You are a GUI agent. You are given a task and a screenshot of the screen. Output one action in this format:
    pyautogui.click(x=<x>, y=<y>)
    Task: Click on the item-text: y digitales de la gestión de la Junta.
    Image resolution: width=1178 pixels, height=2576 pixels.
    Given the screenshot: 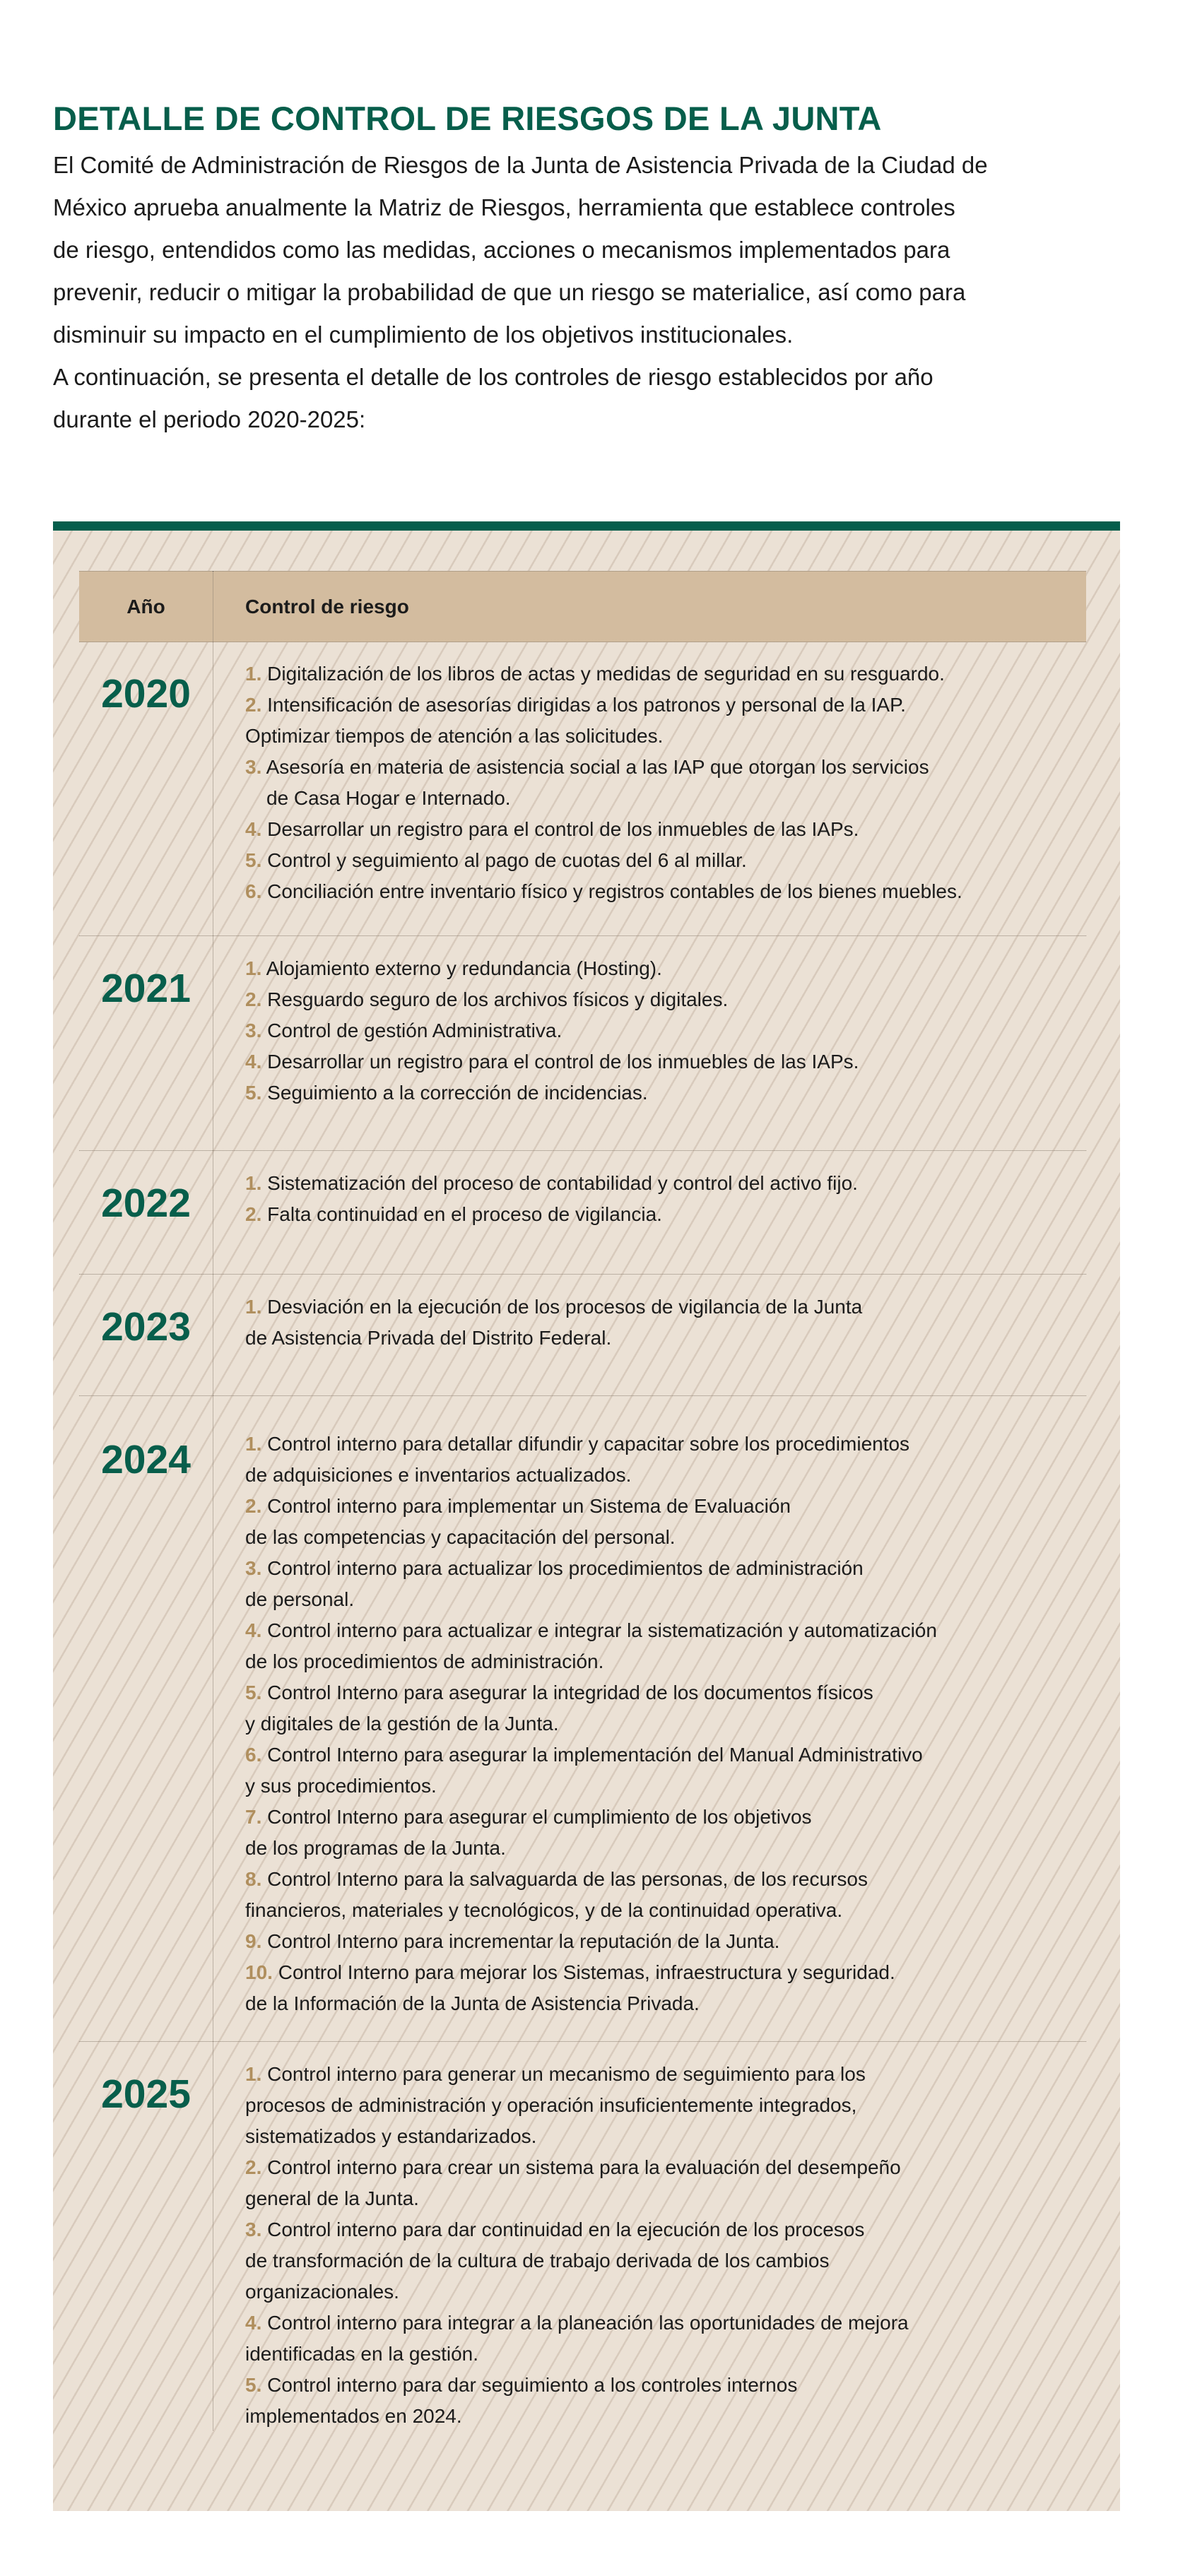 What is the action you would take?
    pyautogui.click(x=402, y=1724)
    